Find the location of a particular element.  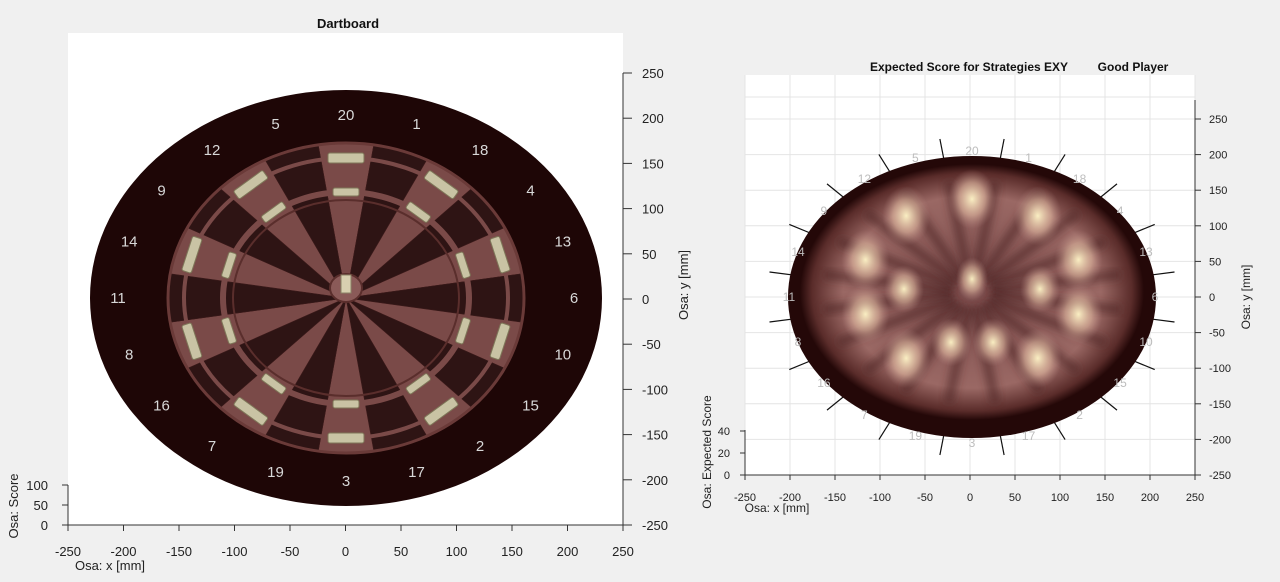

dartboard-sector-number: 5 is located at coordinates (275, 124).